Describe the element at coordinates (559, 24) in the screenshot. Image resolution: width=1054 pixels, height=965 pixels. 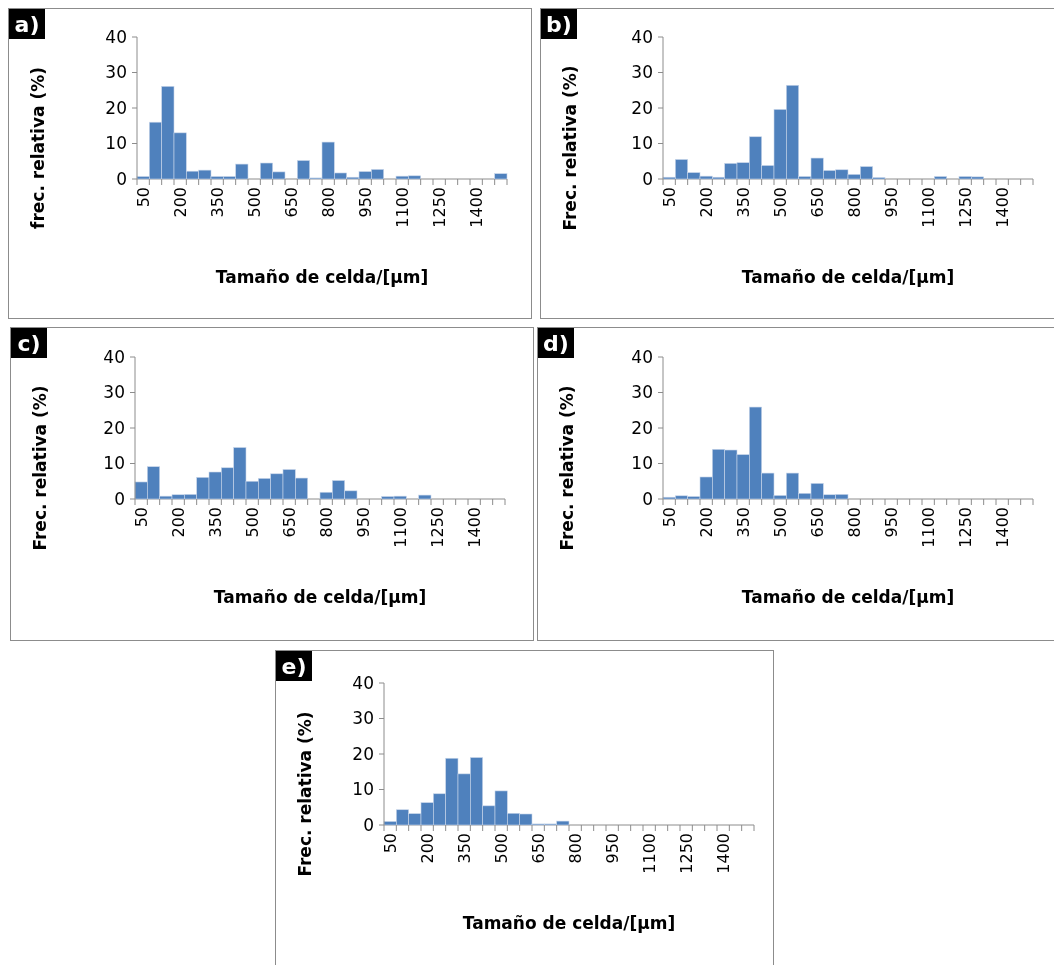
I see `chart-title: b)` at that location.